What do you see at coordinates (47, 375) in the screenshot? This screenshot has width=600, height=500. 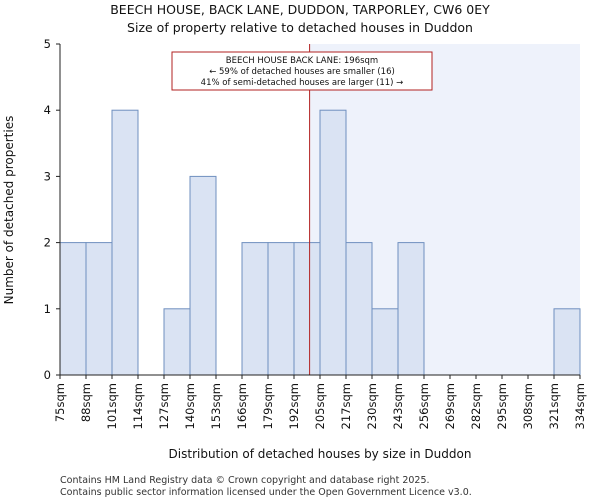 I see `y-tick-label: 0` at bounding box center [47, 375].